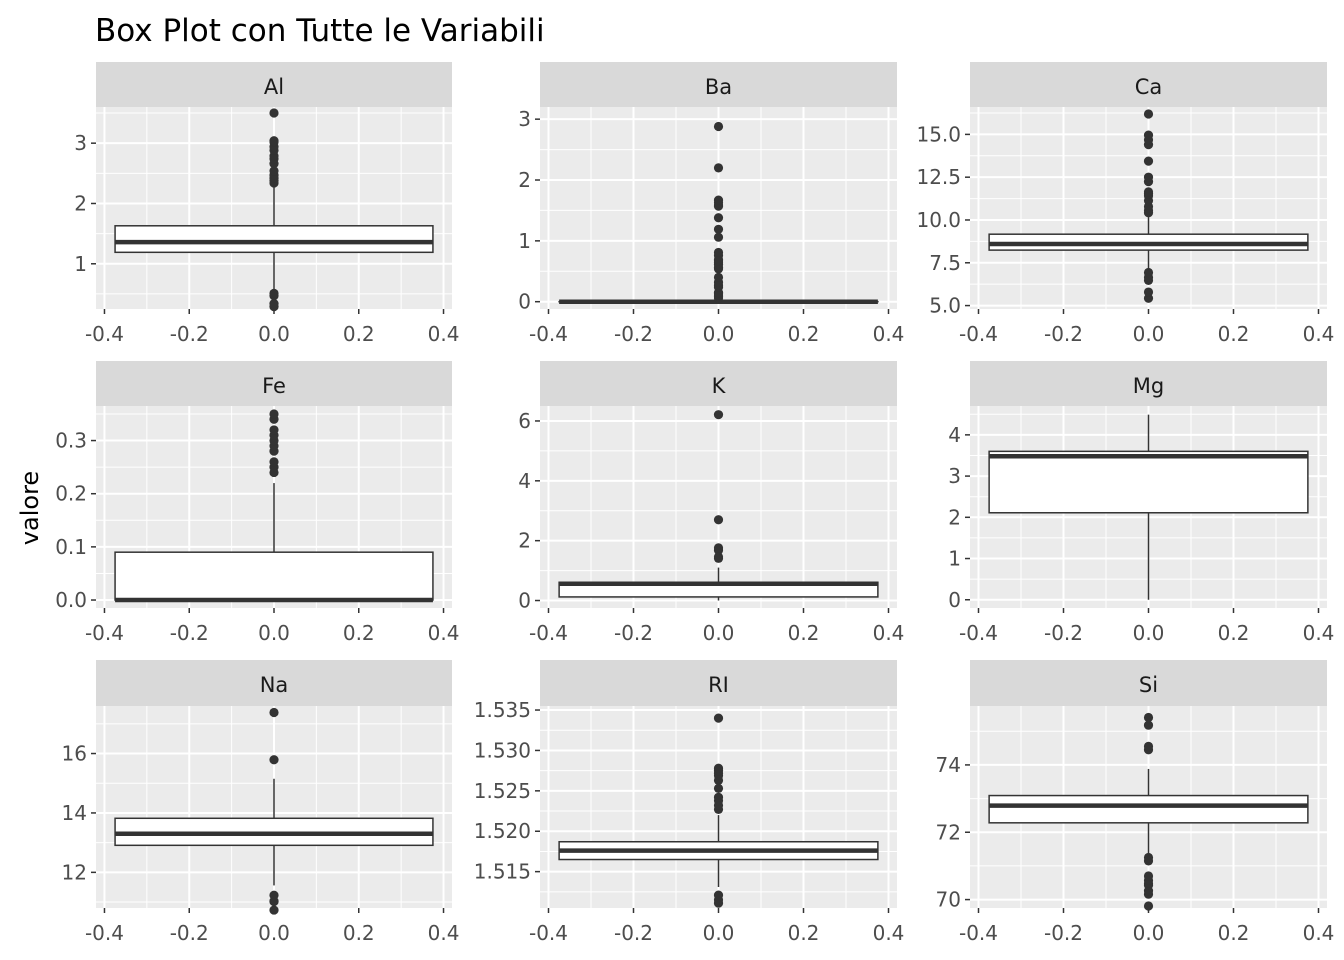 The image size is (1344, 960). Describe the element at coordinates (711, 204) in the screenshot. I see `facet-ba: Ba -0.4 -0.2 0.0 0.2 0.4 0 1 2 3` at that location.